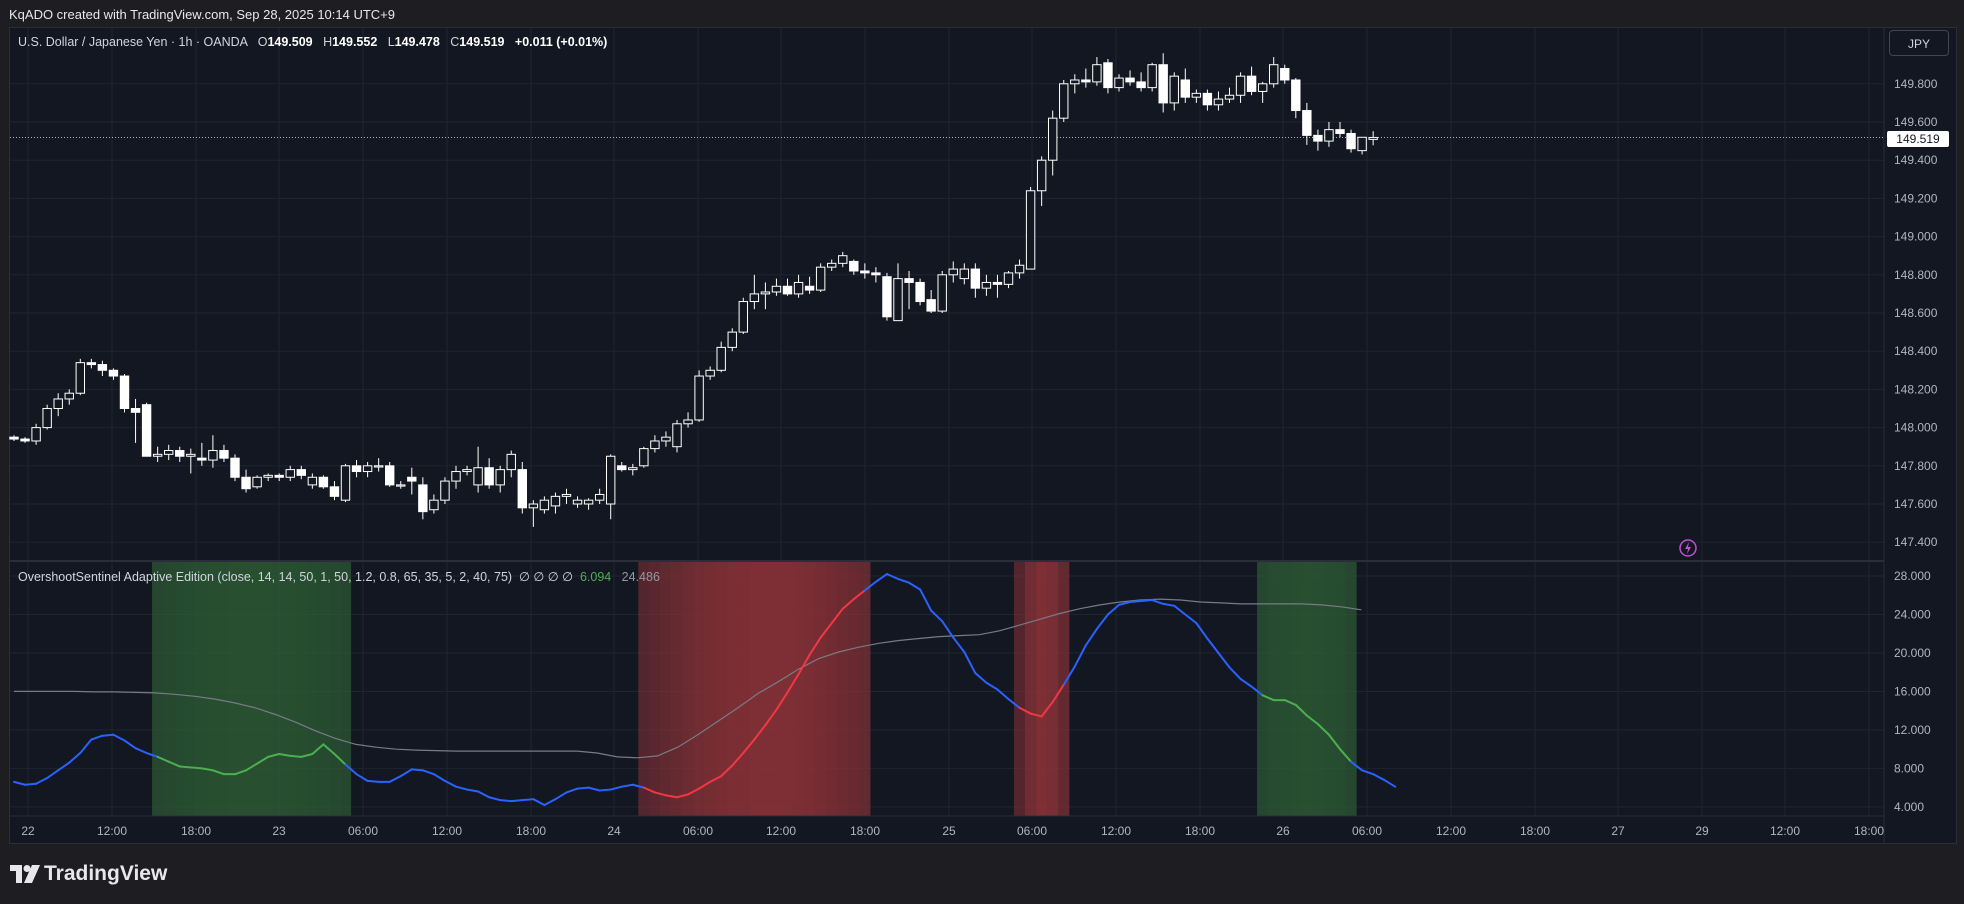 The image size is (1964, 904). Describe the element at coordinates (290, 42) in the screenshot. I see `open-value: 149.509` at that location.